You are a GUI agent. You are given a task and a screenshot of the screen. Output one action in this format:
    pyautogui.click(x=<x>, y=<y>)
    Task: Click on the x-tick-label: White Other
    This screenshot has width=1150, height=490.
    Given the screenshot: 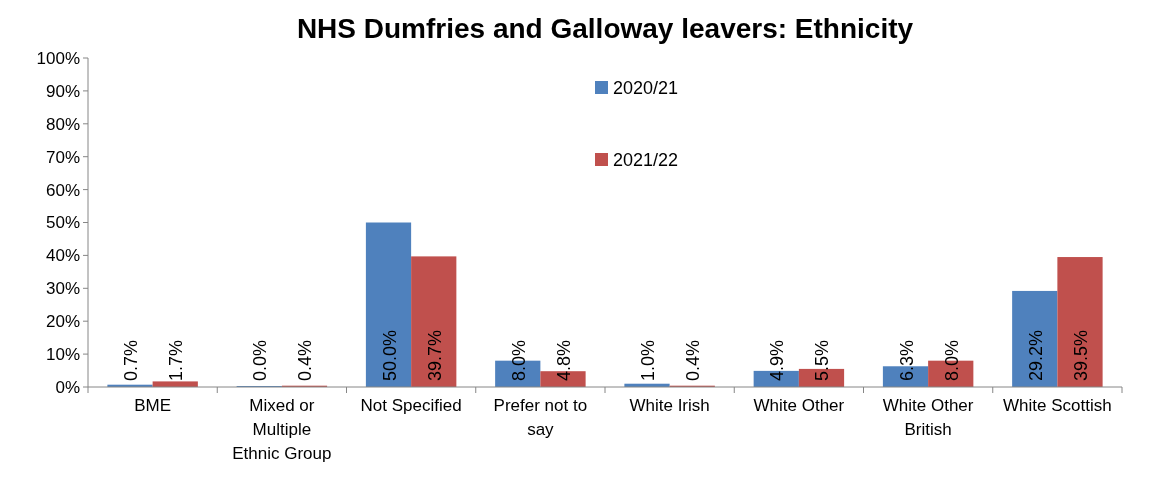 What is the action you would take?
    pyautogui.click(x=799, y=405)
    